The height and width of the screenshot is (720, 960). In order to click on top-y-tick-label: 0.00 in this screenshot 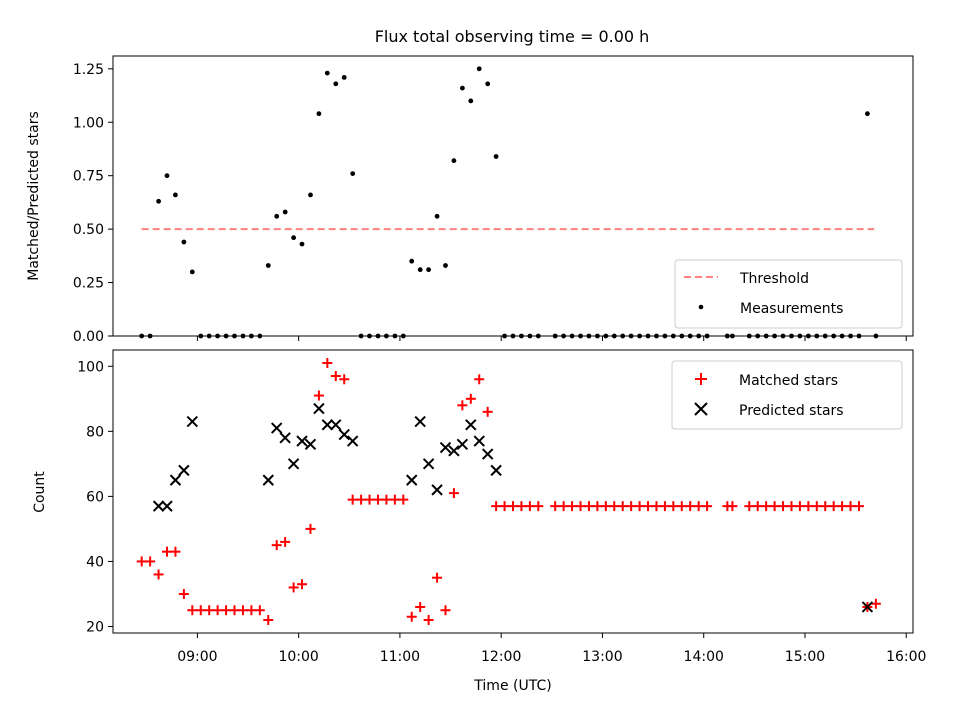, I will do `click(88, 337)`.